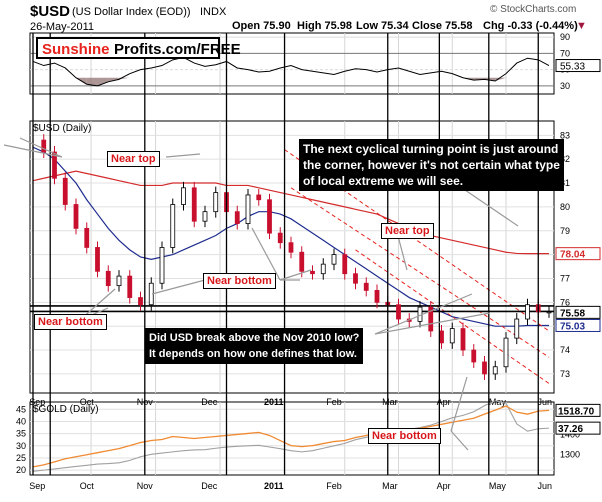 The width and height of the screenshot is (602, 502). What do you see at coordinates (87, 486) in the screenshot?
I see `gold-x-tick-label: Oct` at bounding box center [87, 486].